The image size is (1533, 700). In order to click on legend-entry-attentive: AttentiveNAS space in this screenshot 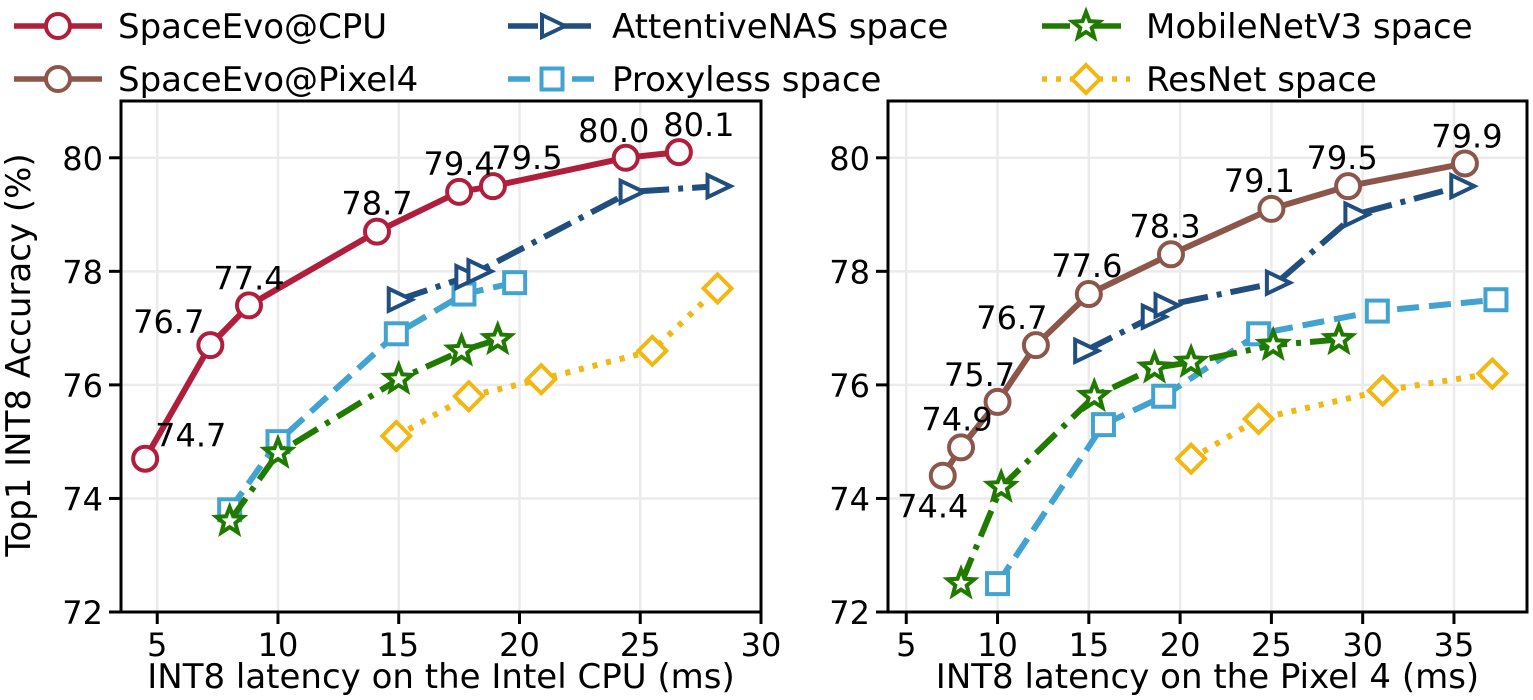, I will do `click(728, 27)`.